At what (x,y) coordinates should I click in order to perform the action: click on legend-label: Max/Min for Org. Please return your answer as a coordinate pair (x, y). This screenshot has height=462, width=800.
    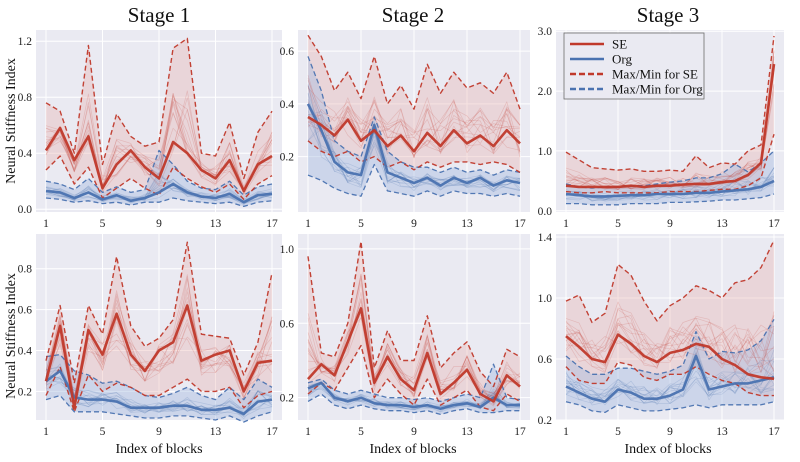
    Looking at the image, I should click on (657, 89).